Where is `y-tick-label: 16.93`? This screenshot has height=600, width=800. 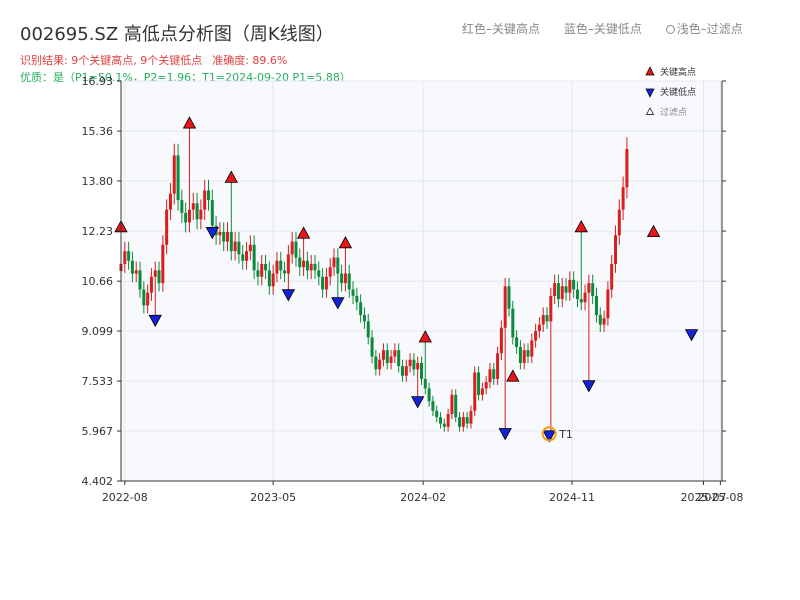 y-tick-label: 16.93 is located at coordinates (98, 81).